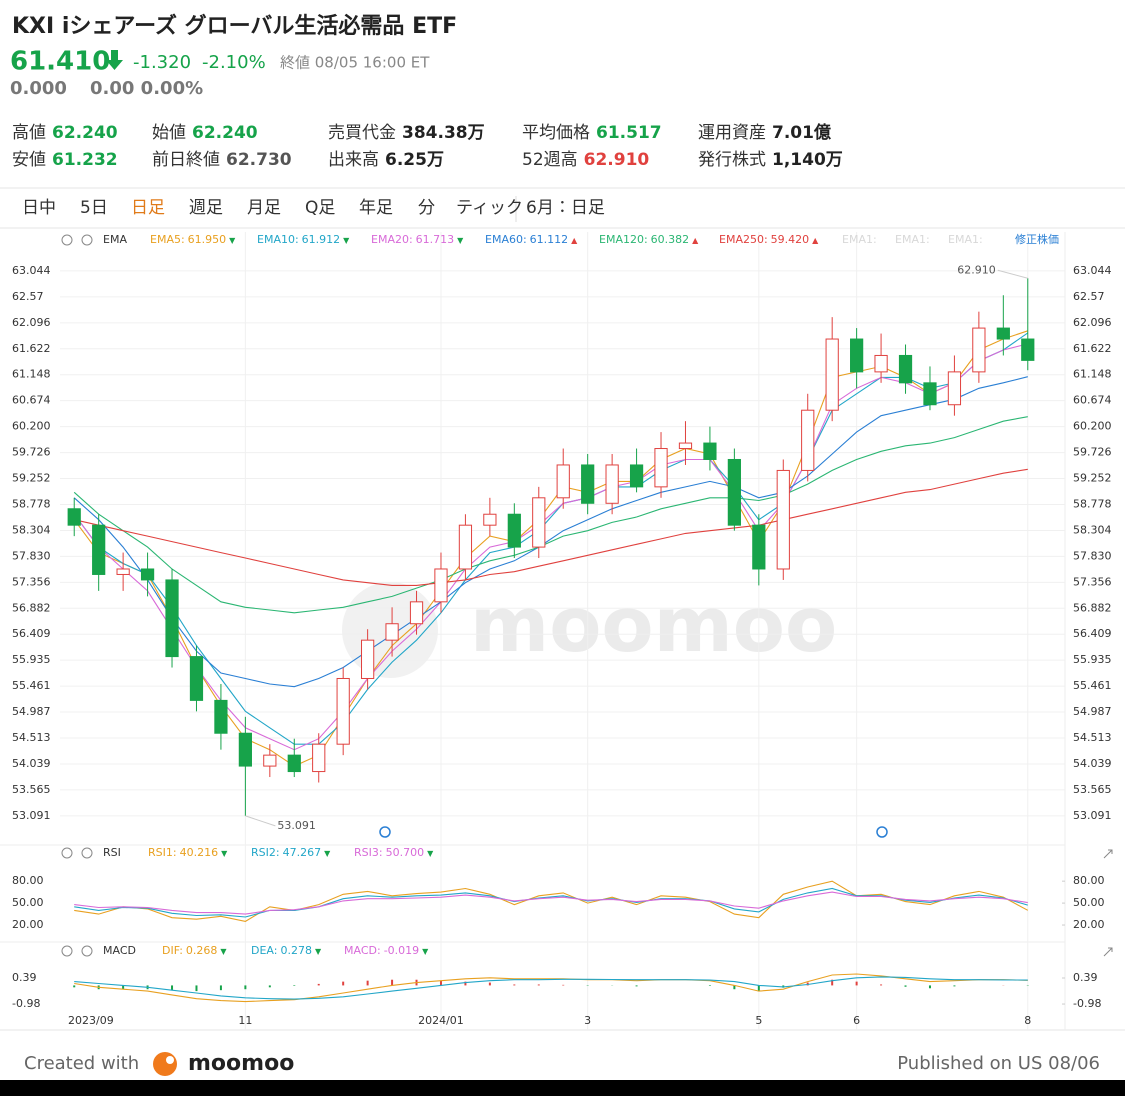 Image resolution: width=1125 pixels, height=1096 pixels. I want to click on footer-published: Published on US 08/06, so click(998, 1063).